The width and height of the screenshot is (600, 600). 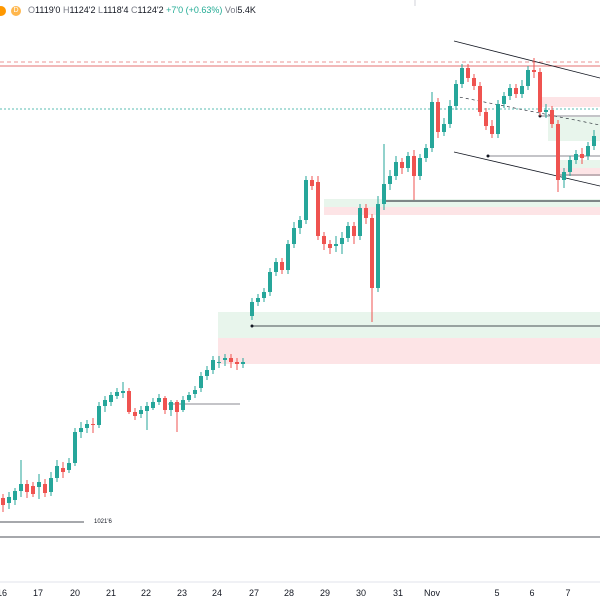 I want to click on x-axis-tick-label: 16, so click(x=3, y=593).